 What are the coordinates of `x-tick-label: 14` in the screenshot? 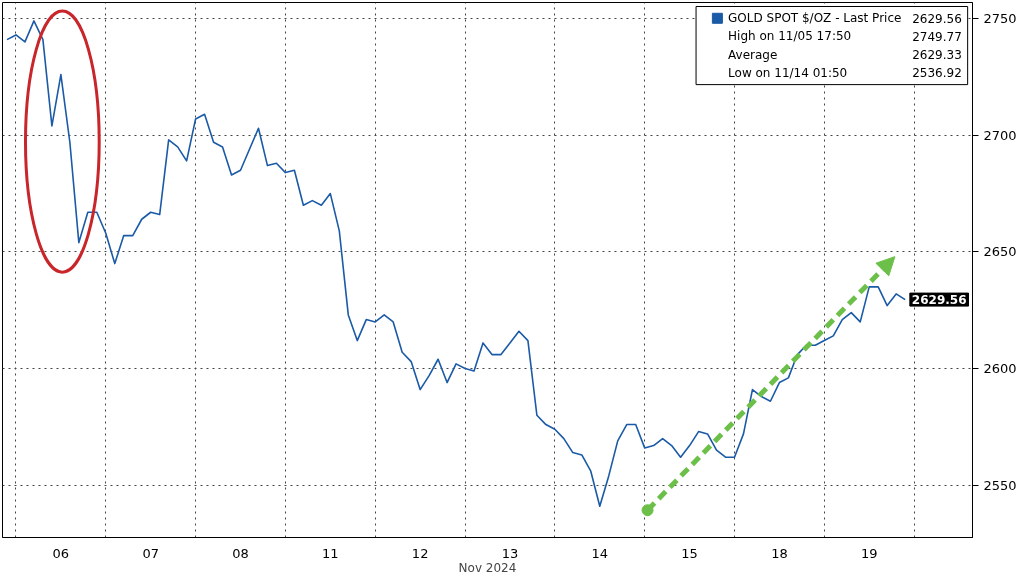 It's located at (600, 553).